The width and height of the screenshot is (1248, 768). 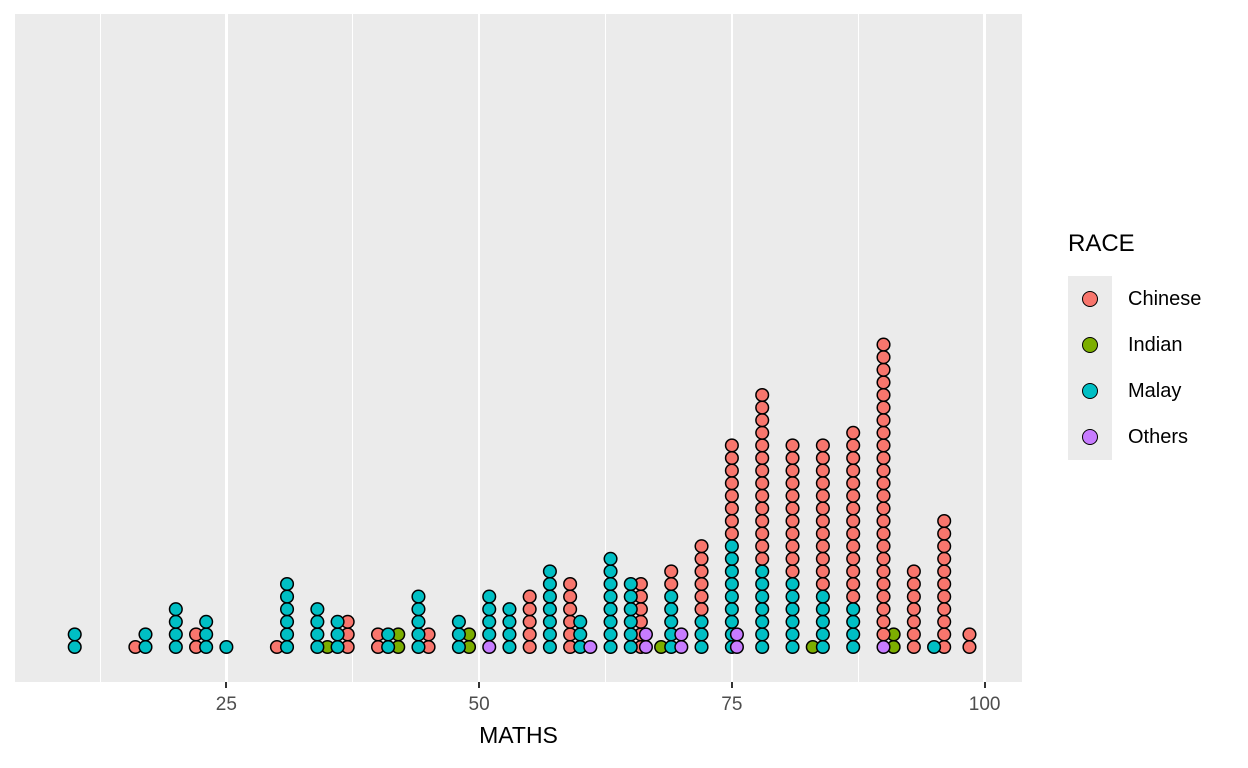 I want to click on legend-entry-malay: Malay, so click(x=1134, y=391).